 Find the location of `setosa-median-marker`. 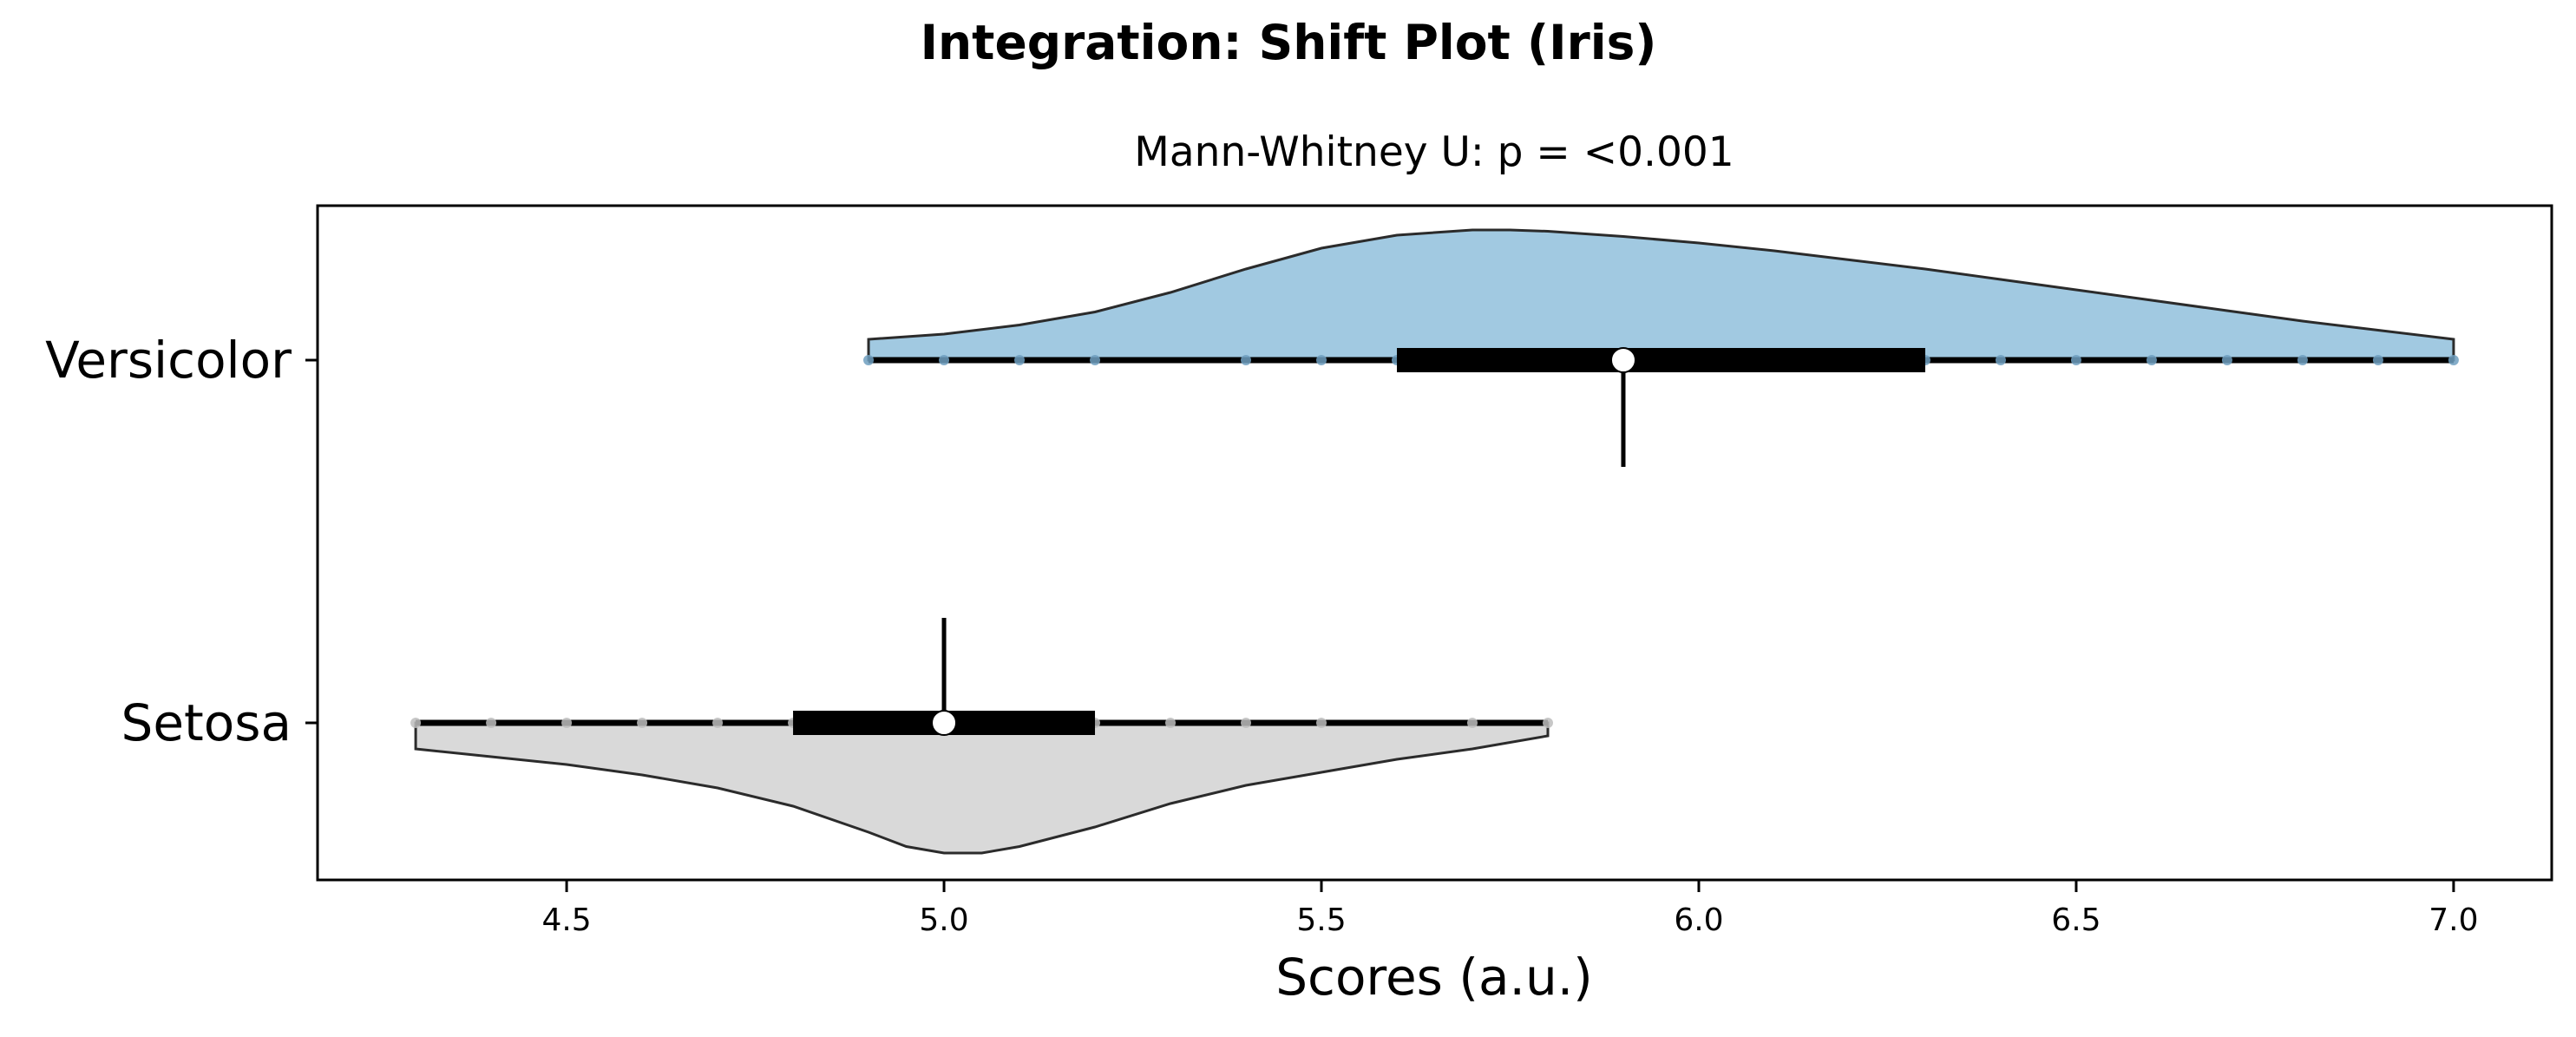

setosa-median-marker is located at coordinates (944, 723).